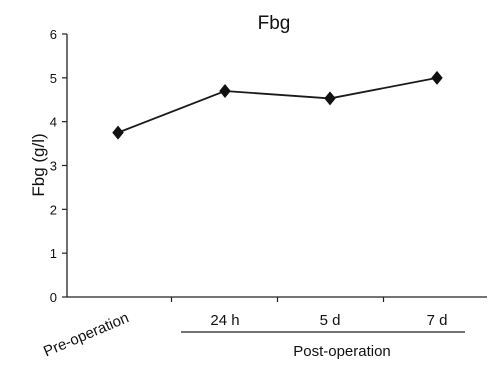  Describe the element at coordinates (53, 122) in the screenshot. I see `y-tick-label: 4` at that location.